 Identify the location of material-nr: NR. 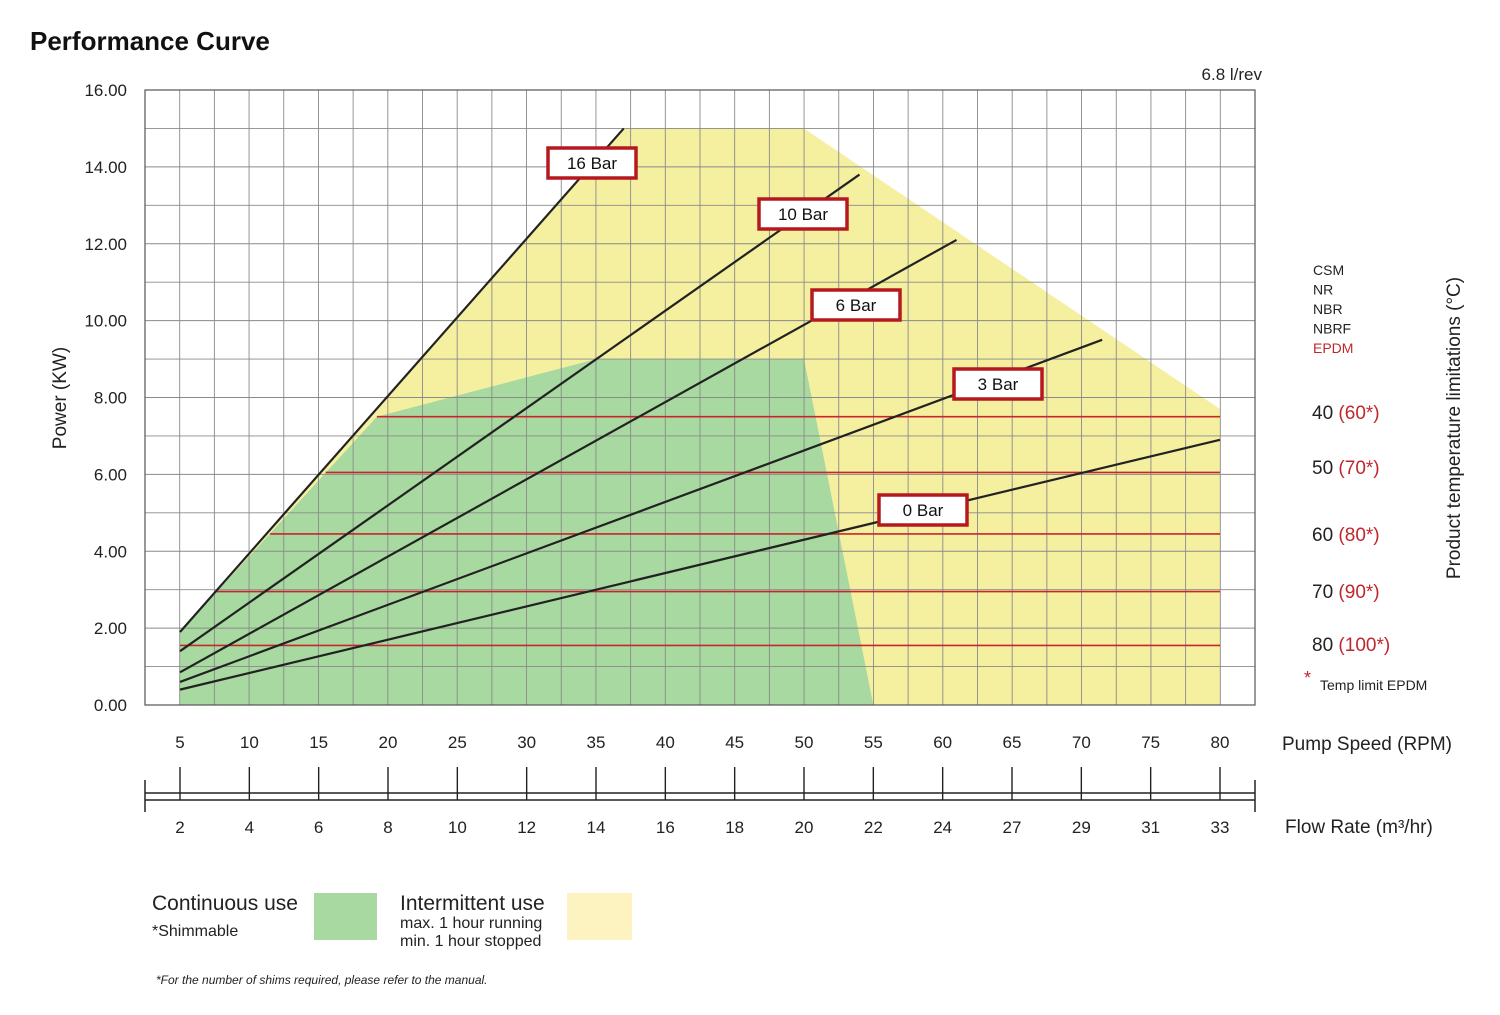
(1323, 290).